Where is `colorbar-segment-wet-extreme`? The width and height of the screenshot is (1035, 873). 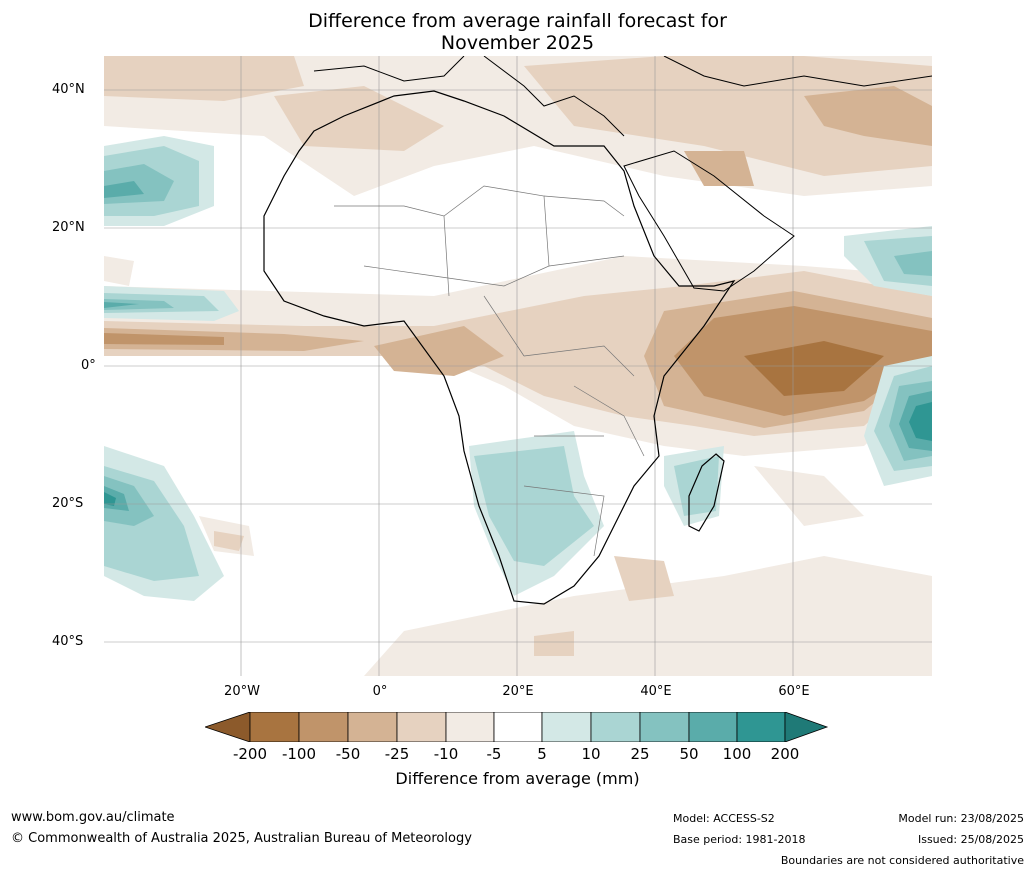 colorbar-segment-wet-extreme is located at coordinates (806, 727).